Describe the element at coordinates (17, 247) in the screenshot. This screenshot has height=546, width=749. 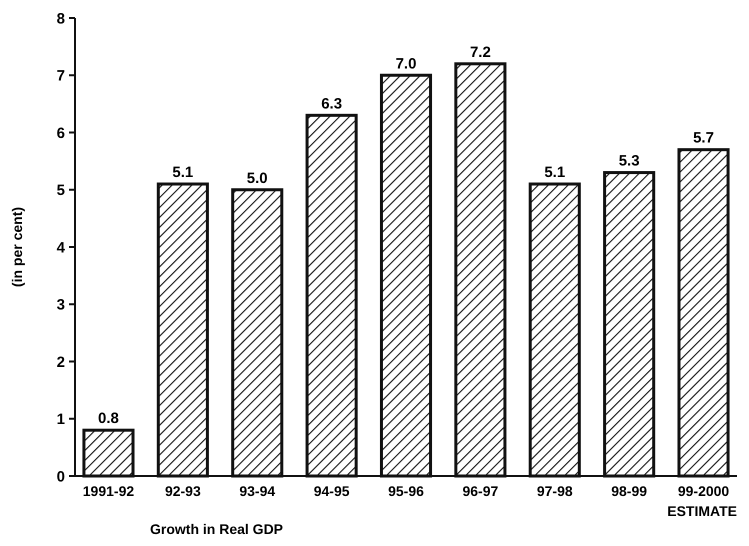
I see `y-axis-title: (in per cent)` at that location.